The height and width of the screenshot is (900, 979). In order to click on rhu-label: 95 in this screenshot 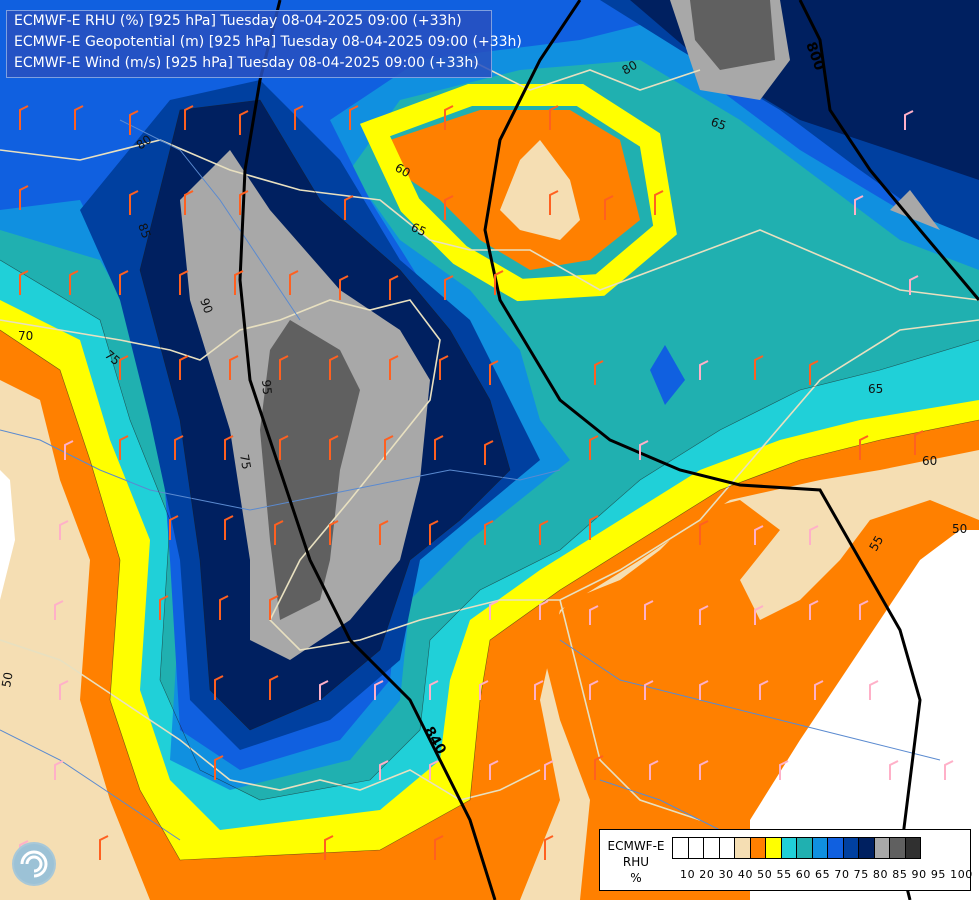, I will do `click(266, 387)`.